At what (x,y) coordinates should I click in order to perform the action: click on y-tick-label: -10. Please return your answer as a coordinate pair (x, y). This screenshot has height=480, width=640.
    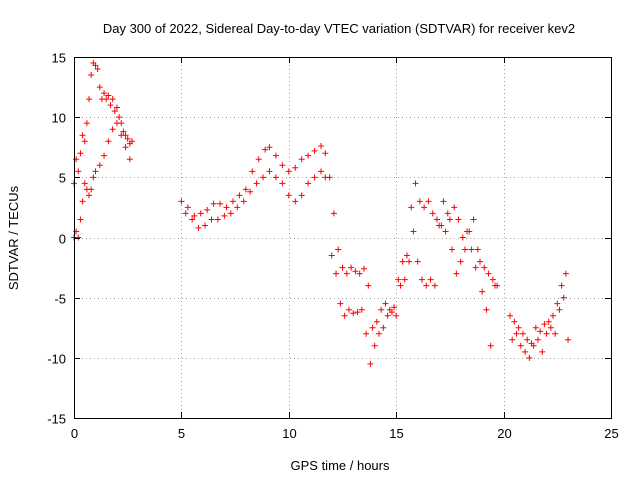
    Looking at the image, I should click on (56, 359).